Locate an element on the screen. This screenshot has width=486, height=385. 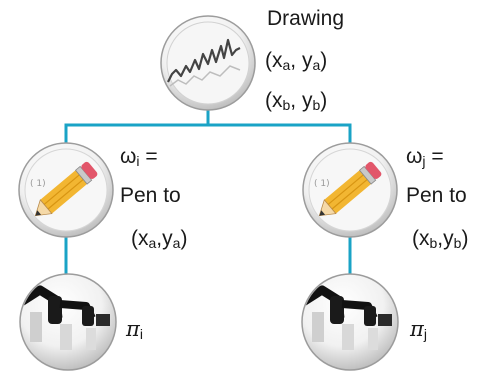
root-coord-a: (xa, ya) is located at coordinates (296, 63).